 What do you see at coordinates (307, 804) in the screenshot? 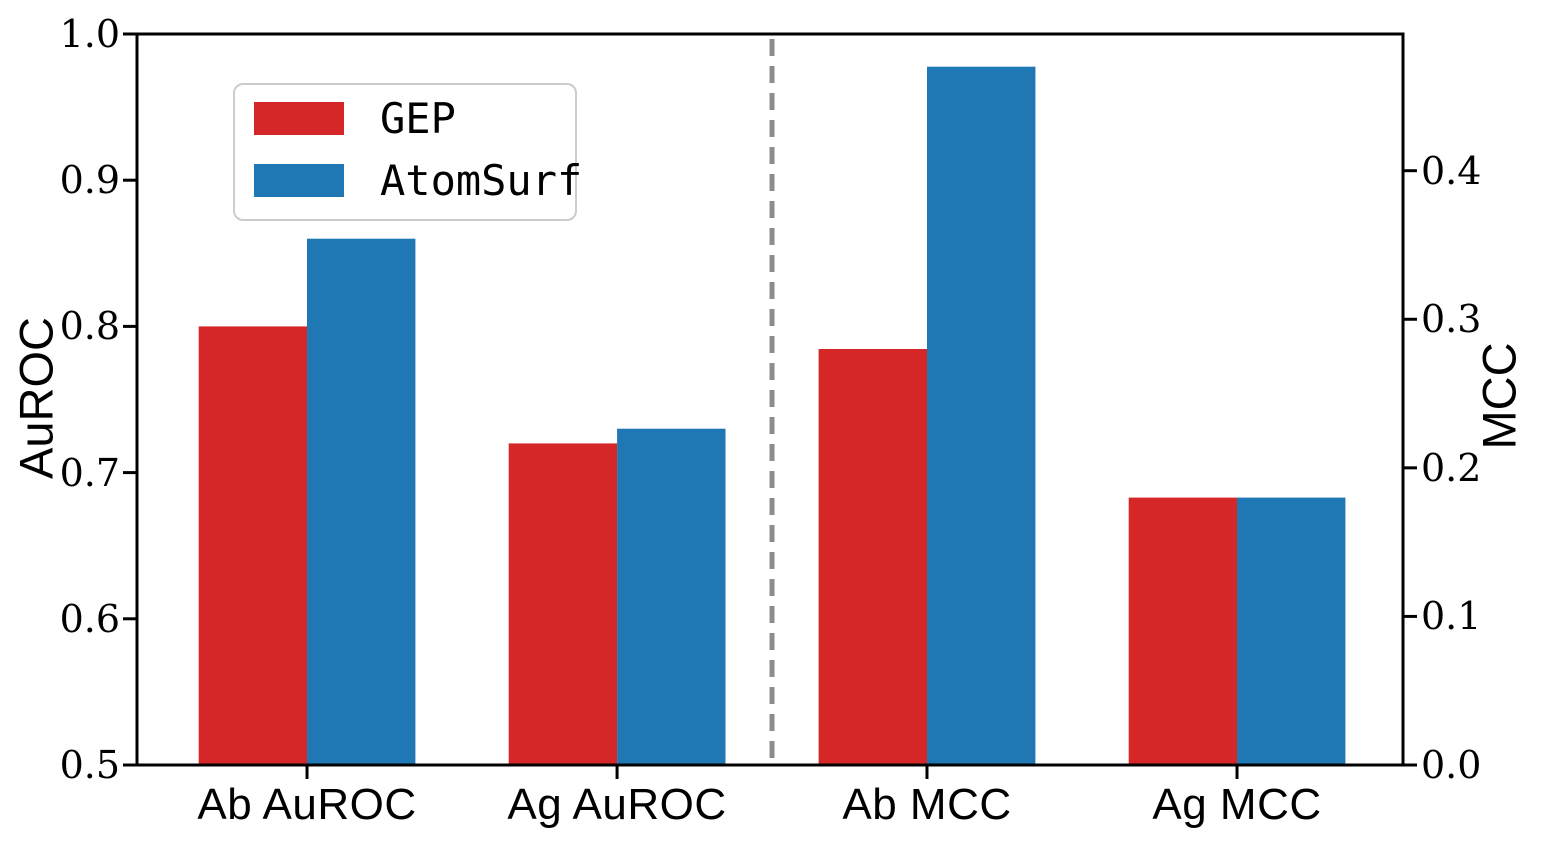
I see `category-label-ab-auroc: Ab AuROC` at bounding box center [307, 804].